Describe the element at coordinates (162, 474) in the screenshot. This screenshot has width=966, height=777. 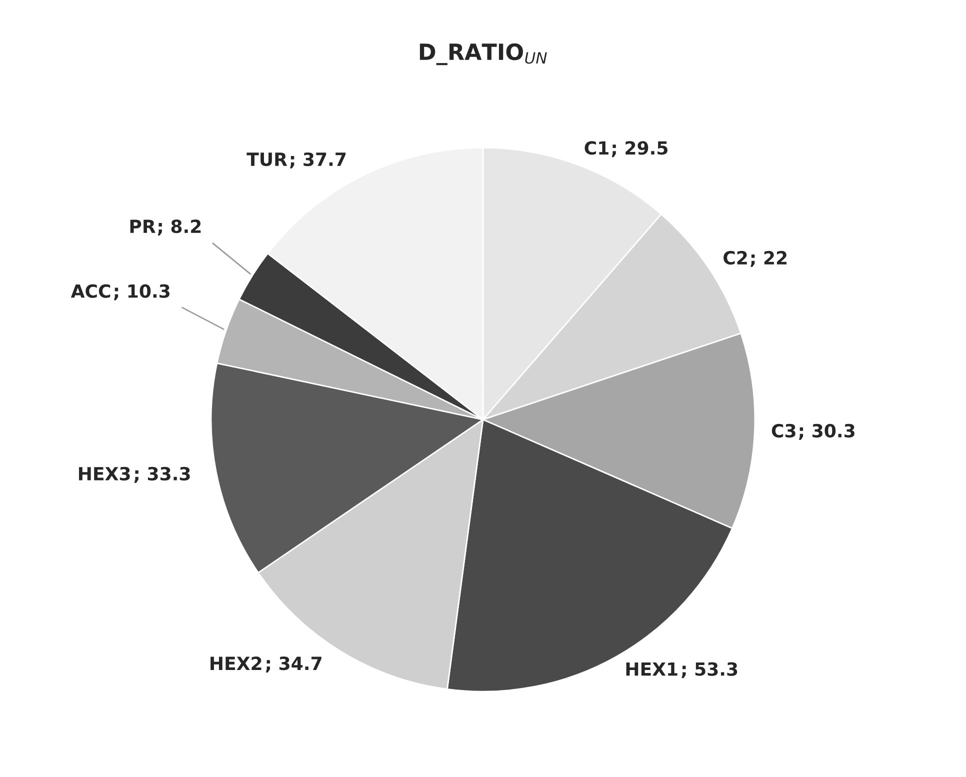
I see `data-label: ; 33.3` at that location.